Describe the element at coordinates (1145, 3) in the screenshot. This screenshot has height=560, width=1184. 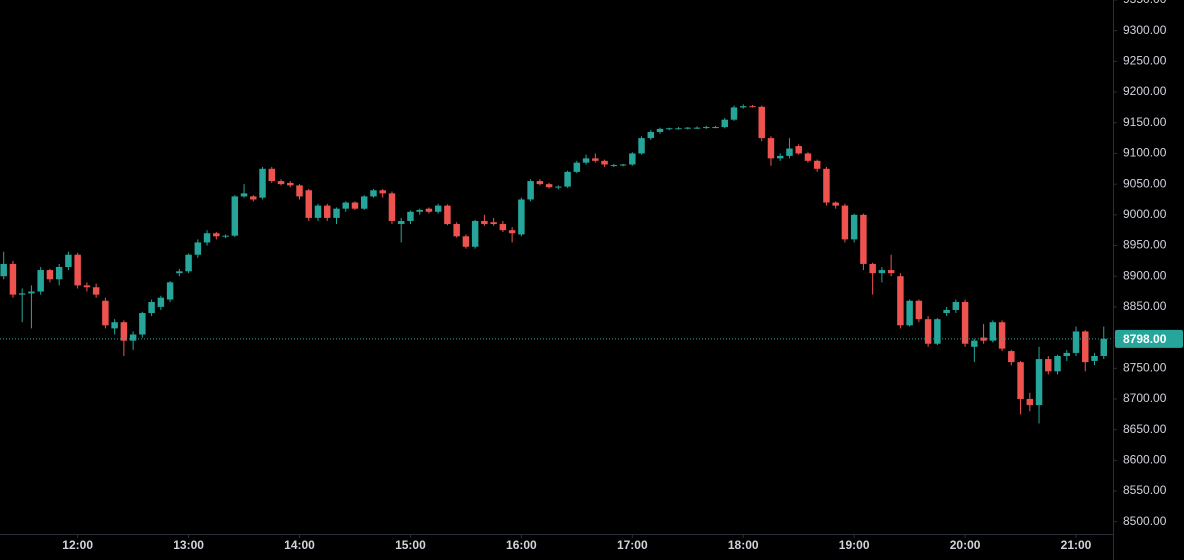
I see `y-tick-label: 9350.00` at that location.